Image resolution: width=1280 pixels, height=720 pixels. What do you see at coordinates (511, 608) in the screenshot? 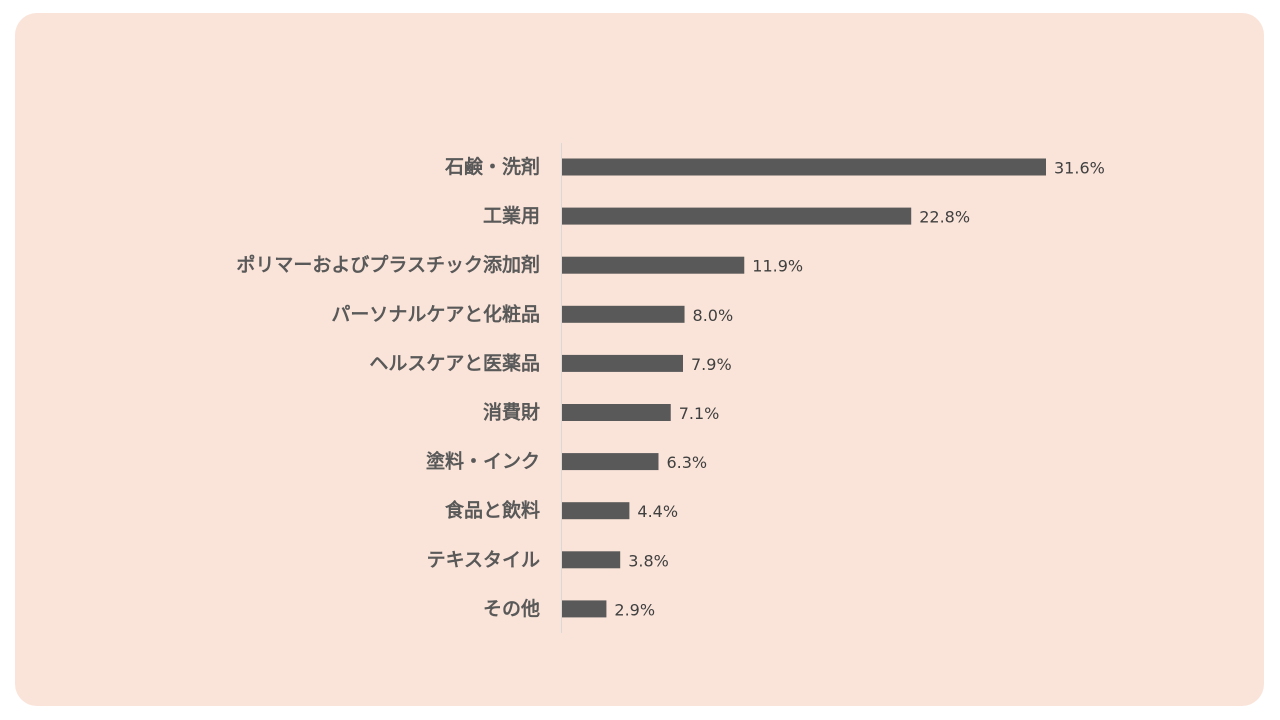
I see `category-label-10: その他` at bounding box center [511, 608].